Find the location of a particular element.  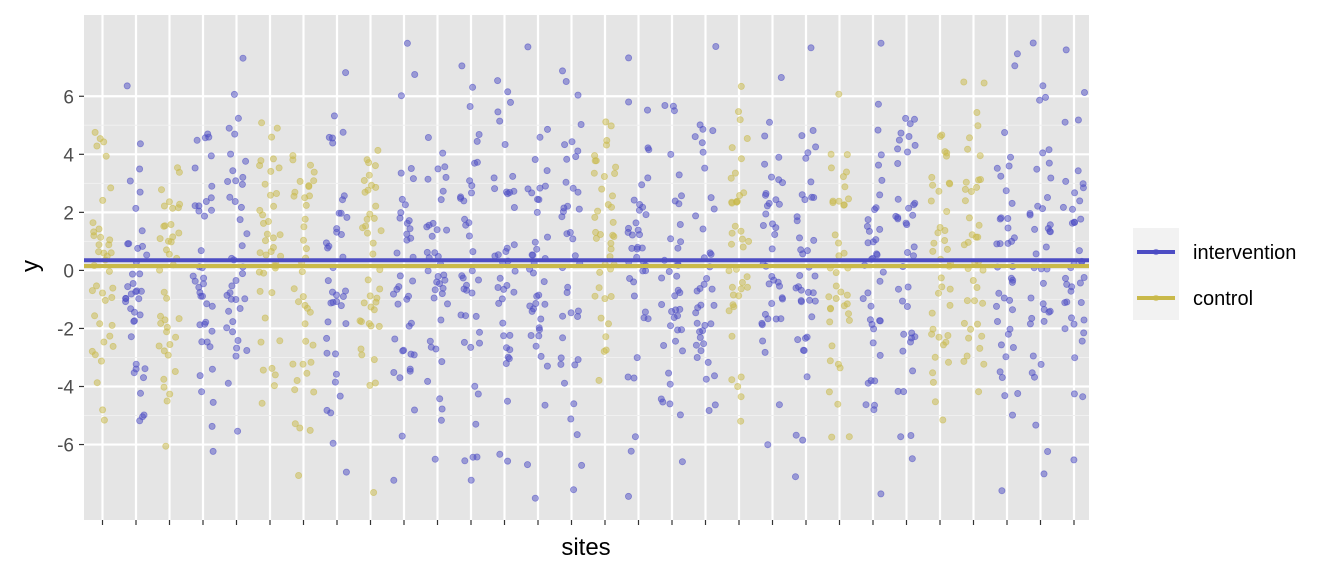

y-tick-label: 6 is located at coordinates (68, 97).